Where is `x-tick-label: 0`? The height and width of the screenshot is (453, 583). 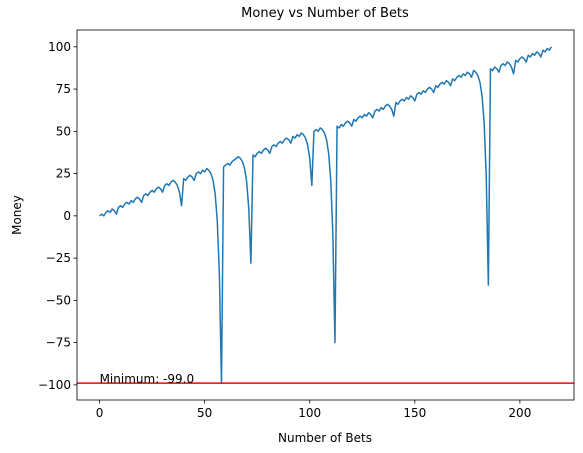 x-tick-label: 0 is located at coordinates (100, 413).